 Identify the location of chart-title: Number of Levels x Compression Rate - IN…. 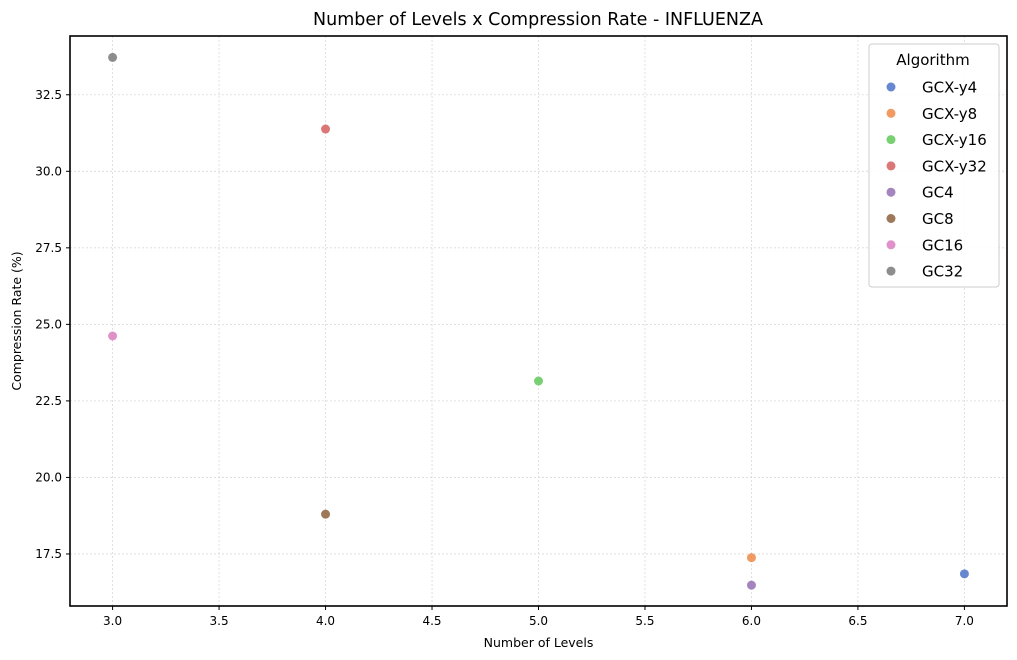
(538, 20).